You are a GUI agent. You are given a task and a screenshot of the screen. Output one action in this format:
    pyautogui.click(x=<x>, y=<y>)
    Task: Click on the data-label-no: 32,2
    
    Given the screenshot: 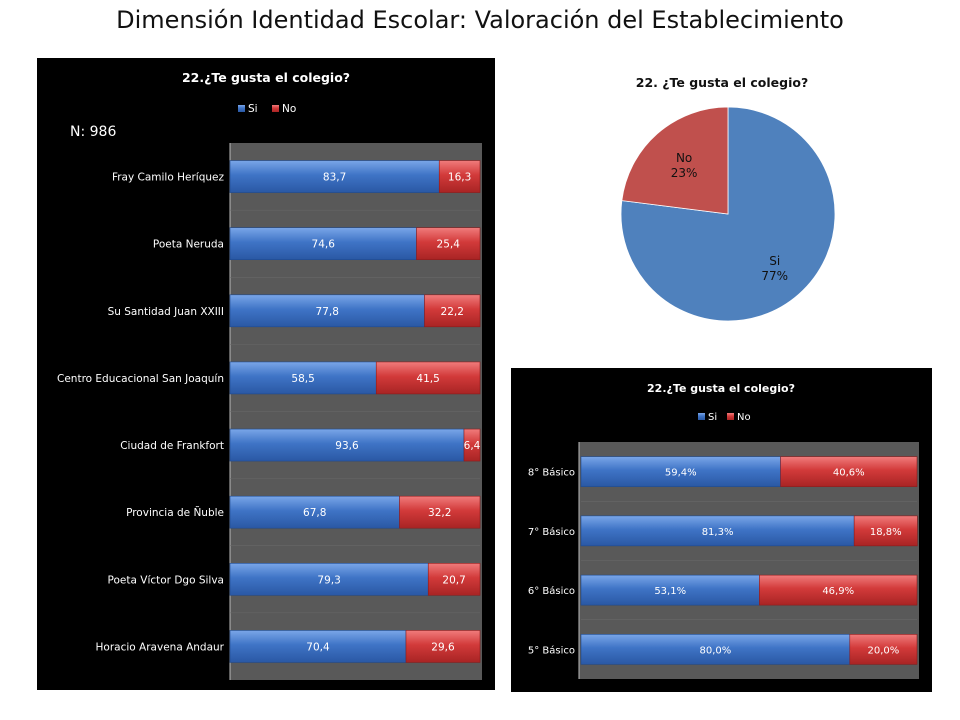 What is the action you would take?
    pyautogui.click(x=439, y=513)
    